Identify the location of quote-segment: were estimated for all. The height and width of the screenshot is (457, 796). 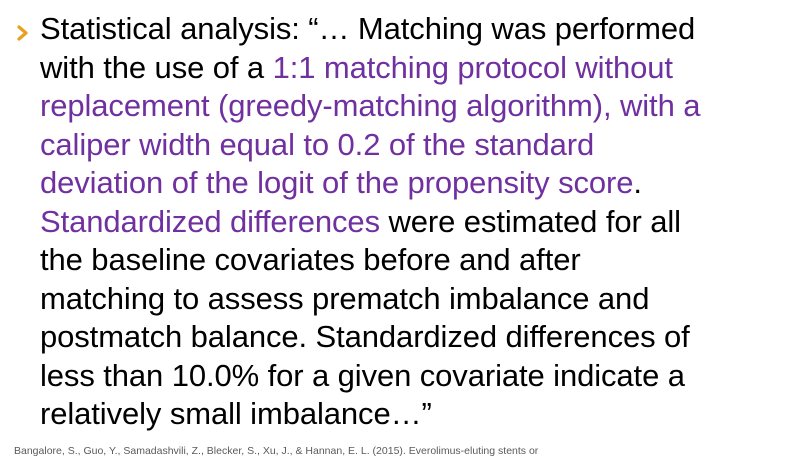
(530, 221).